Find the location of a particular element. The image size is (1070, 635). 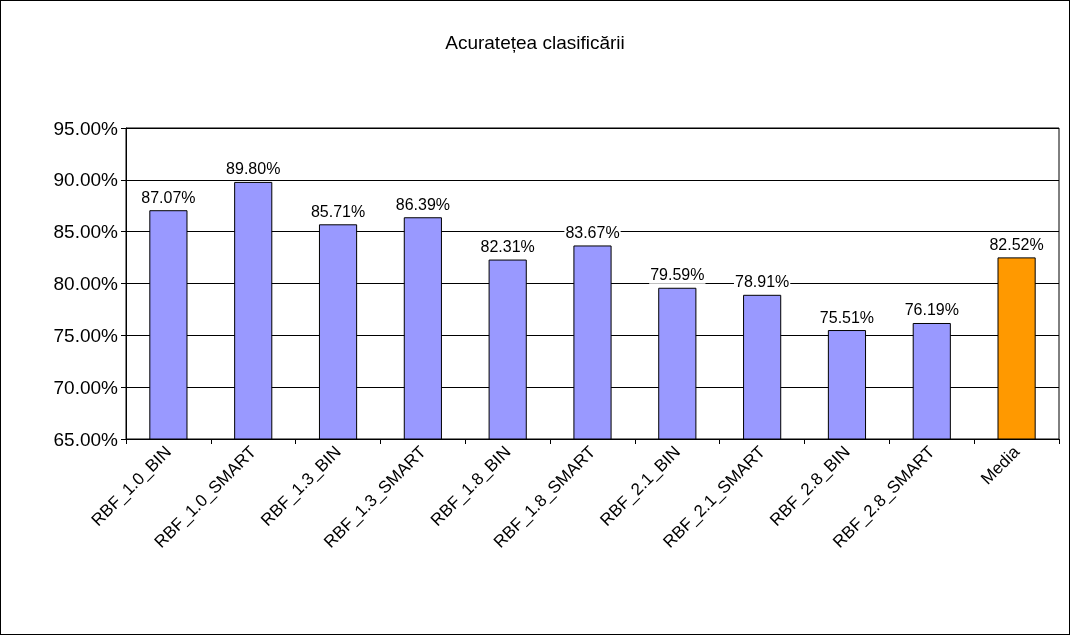

y-tick-label: 90.00% is located at coordinates (86, 180).